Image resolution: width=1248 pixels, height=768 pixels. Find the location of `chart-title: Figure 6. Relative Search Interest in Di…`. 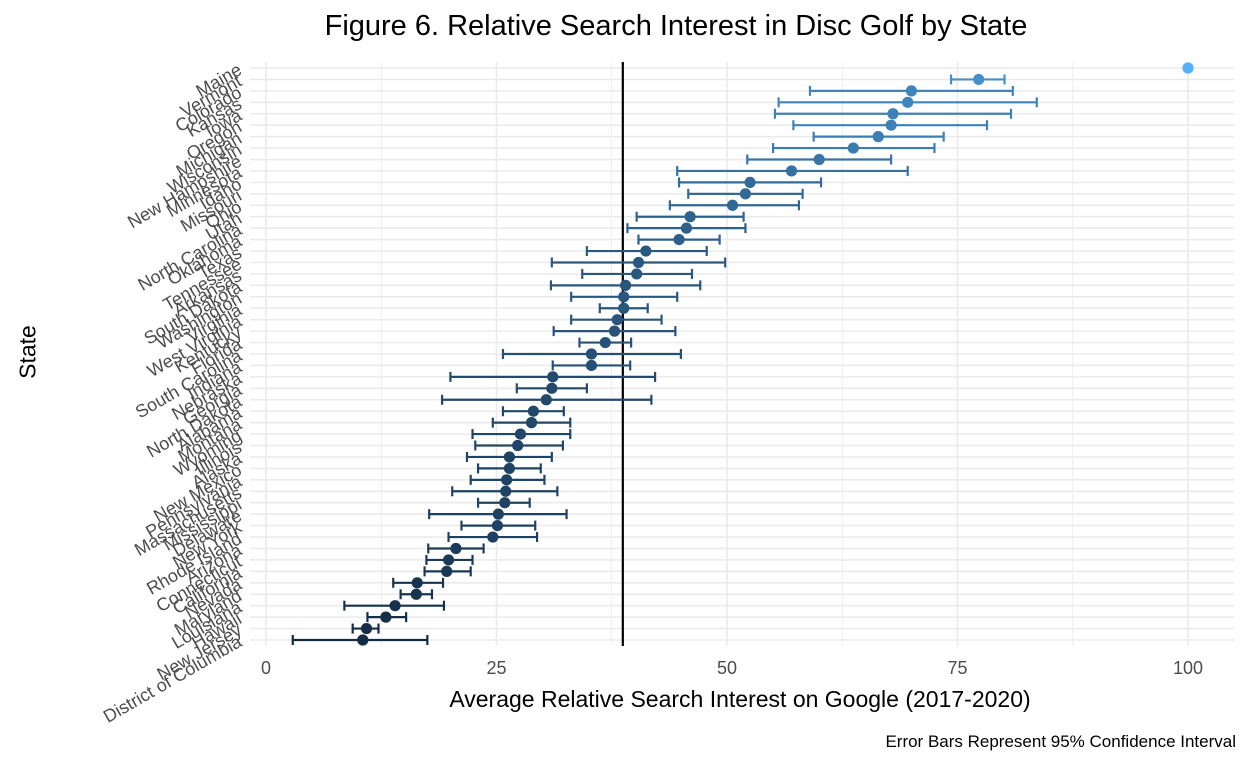

chart-title: Figure 6. Relative Search Interest in Di… is located at coordinates (676, 26).